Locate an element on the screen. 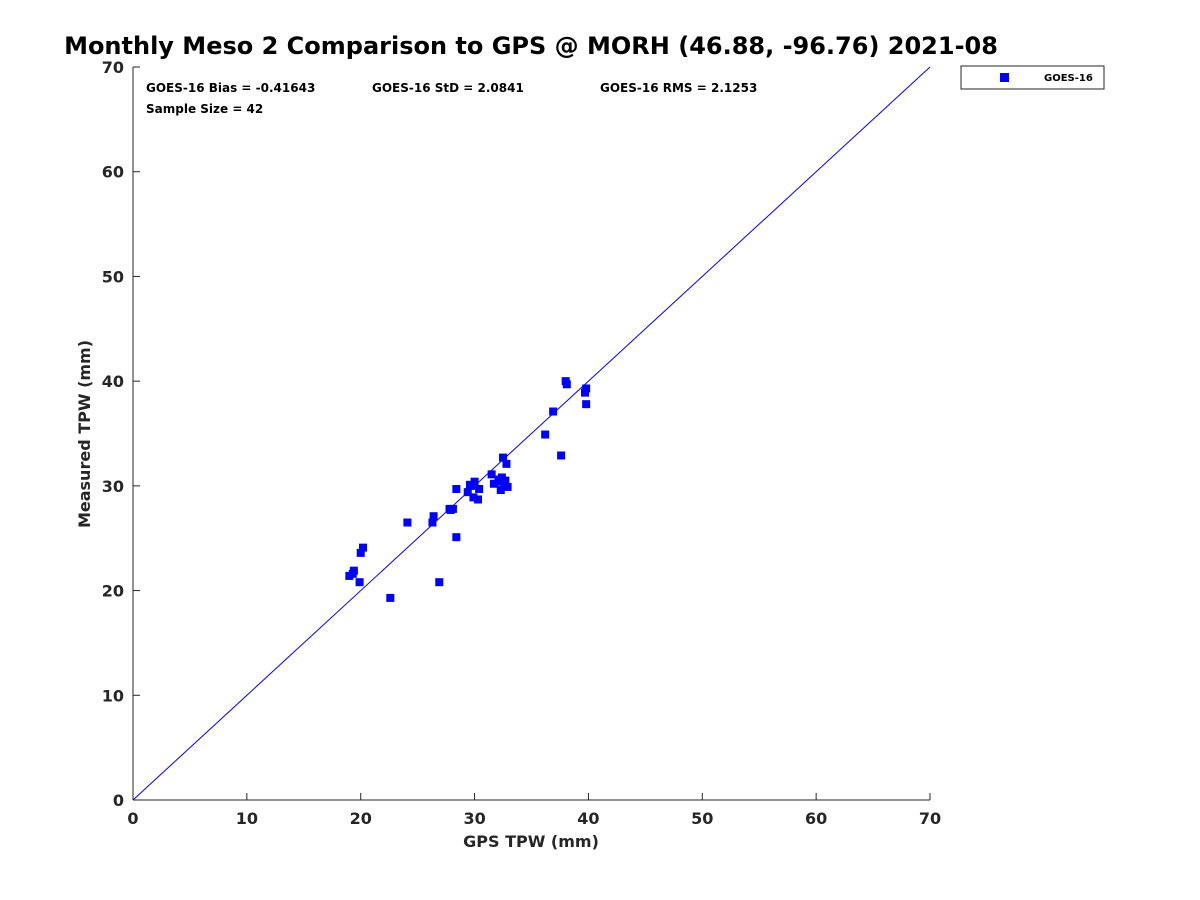  y-tick-label: 50 is located at coordinates (113, 276).